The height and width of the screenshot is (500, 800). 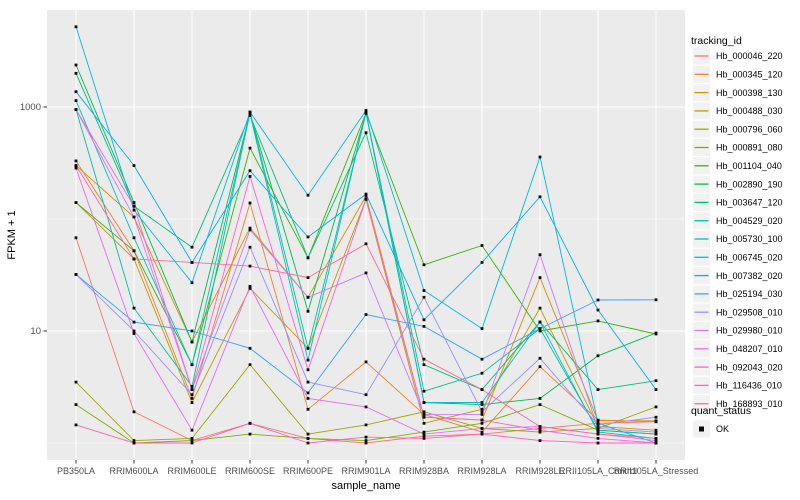 What do you see at coordinates (749, 349) in the screenshot?
I see `legend-label: Hb_048207_010` at bounding box center [749, 349].